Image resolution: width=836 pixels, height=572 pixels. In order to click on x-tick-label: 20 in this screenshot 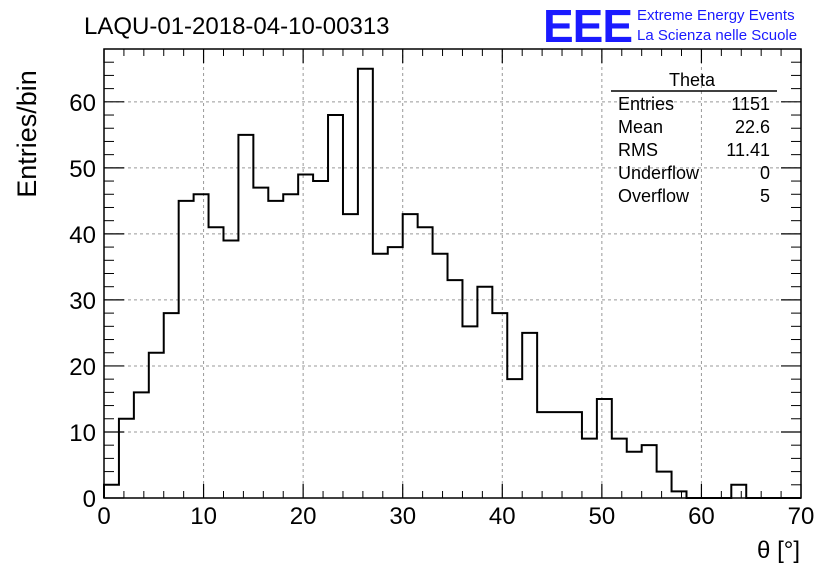, I will do `click(303, 516)`.